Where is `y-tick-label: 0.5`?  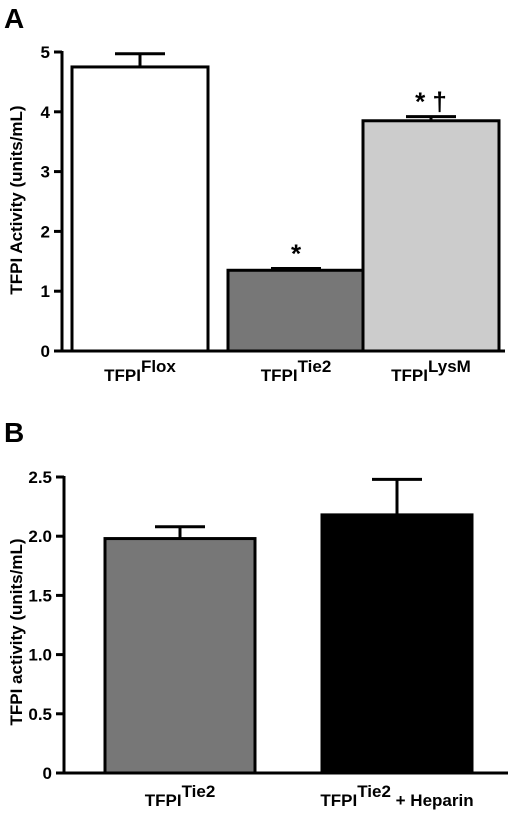 y-tick-label: 0.5 is located at coordinates (40, 714).